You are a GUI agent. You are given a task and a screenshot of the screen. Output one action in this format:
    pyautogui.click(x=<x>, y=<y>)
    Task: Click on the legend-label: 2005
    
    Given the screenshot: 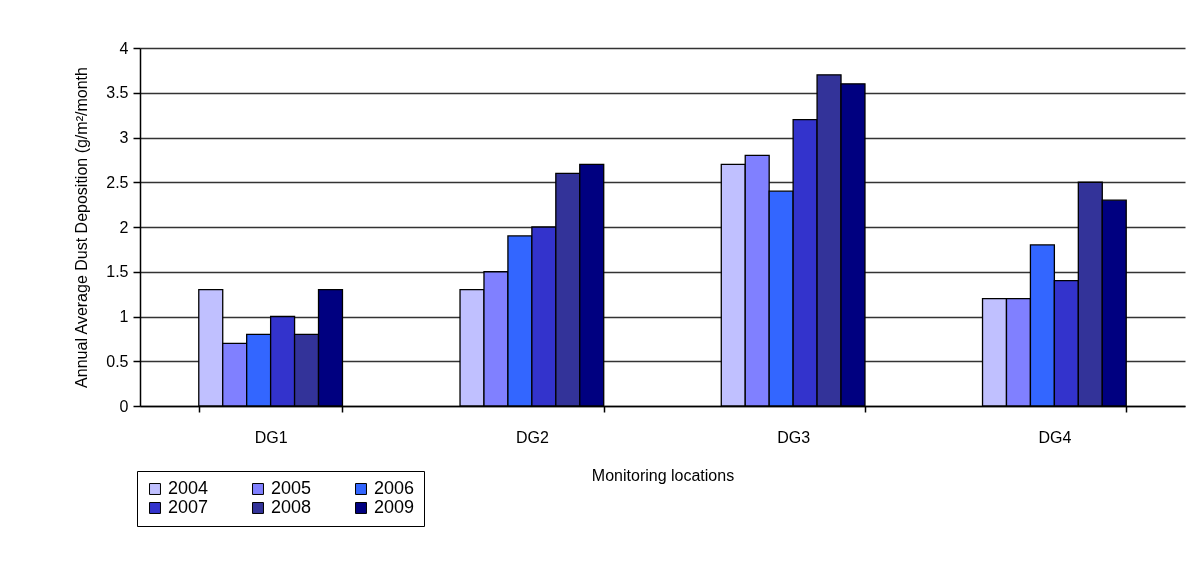 What is the action you would take?
    pyautogui.click(x=291, y=488)
    